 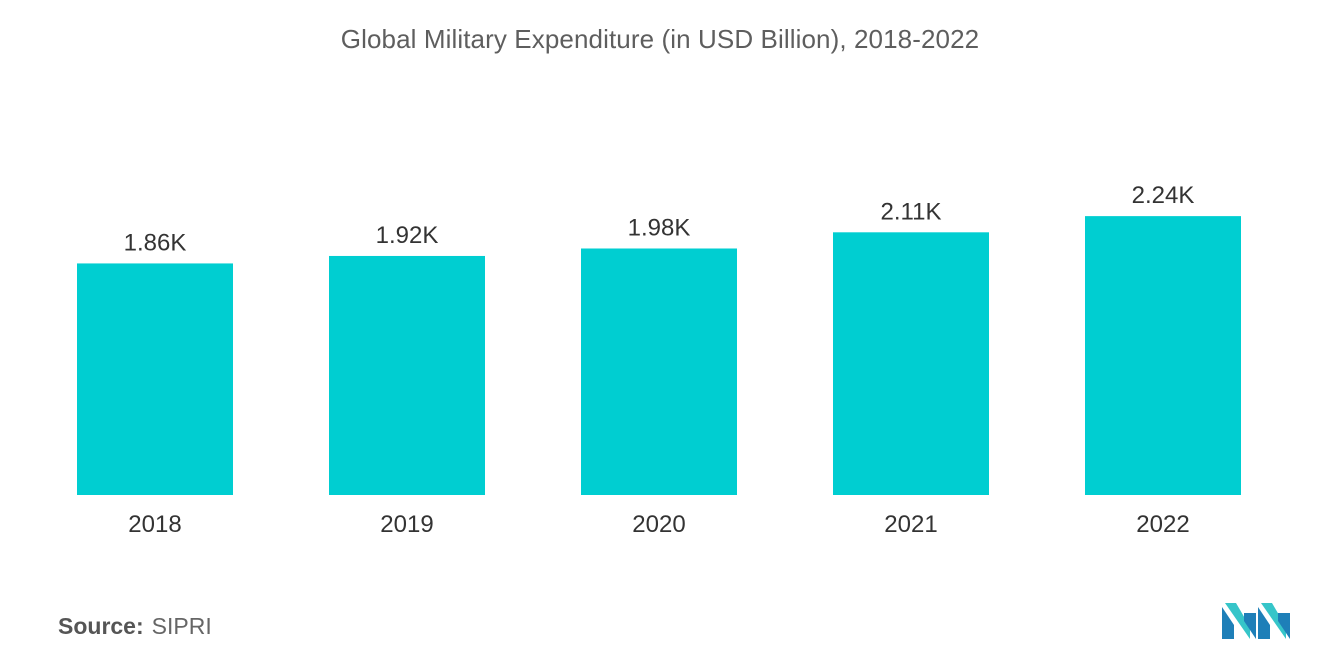 I want to click on bar-2022, so click(x=1163, y=355).